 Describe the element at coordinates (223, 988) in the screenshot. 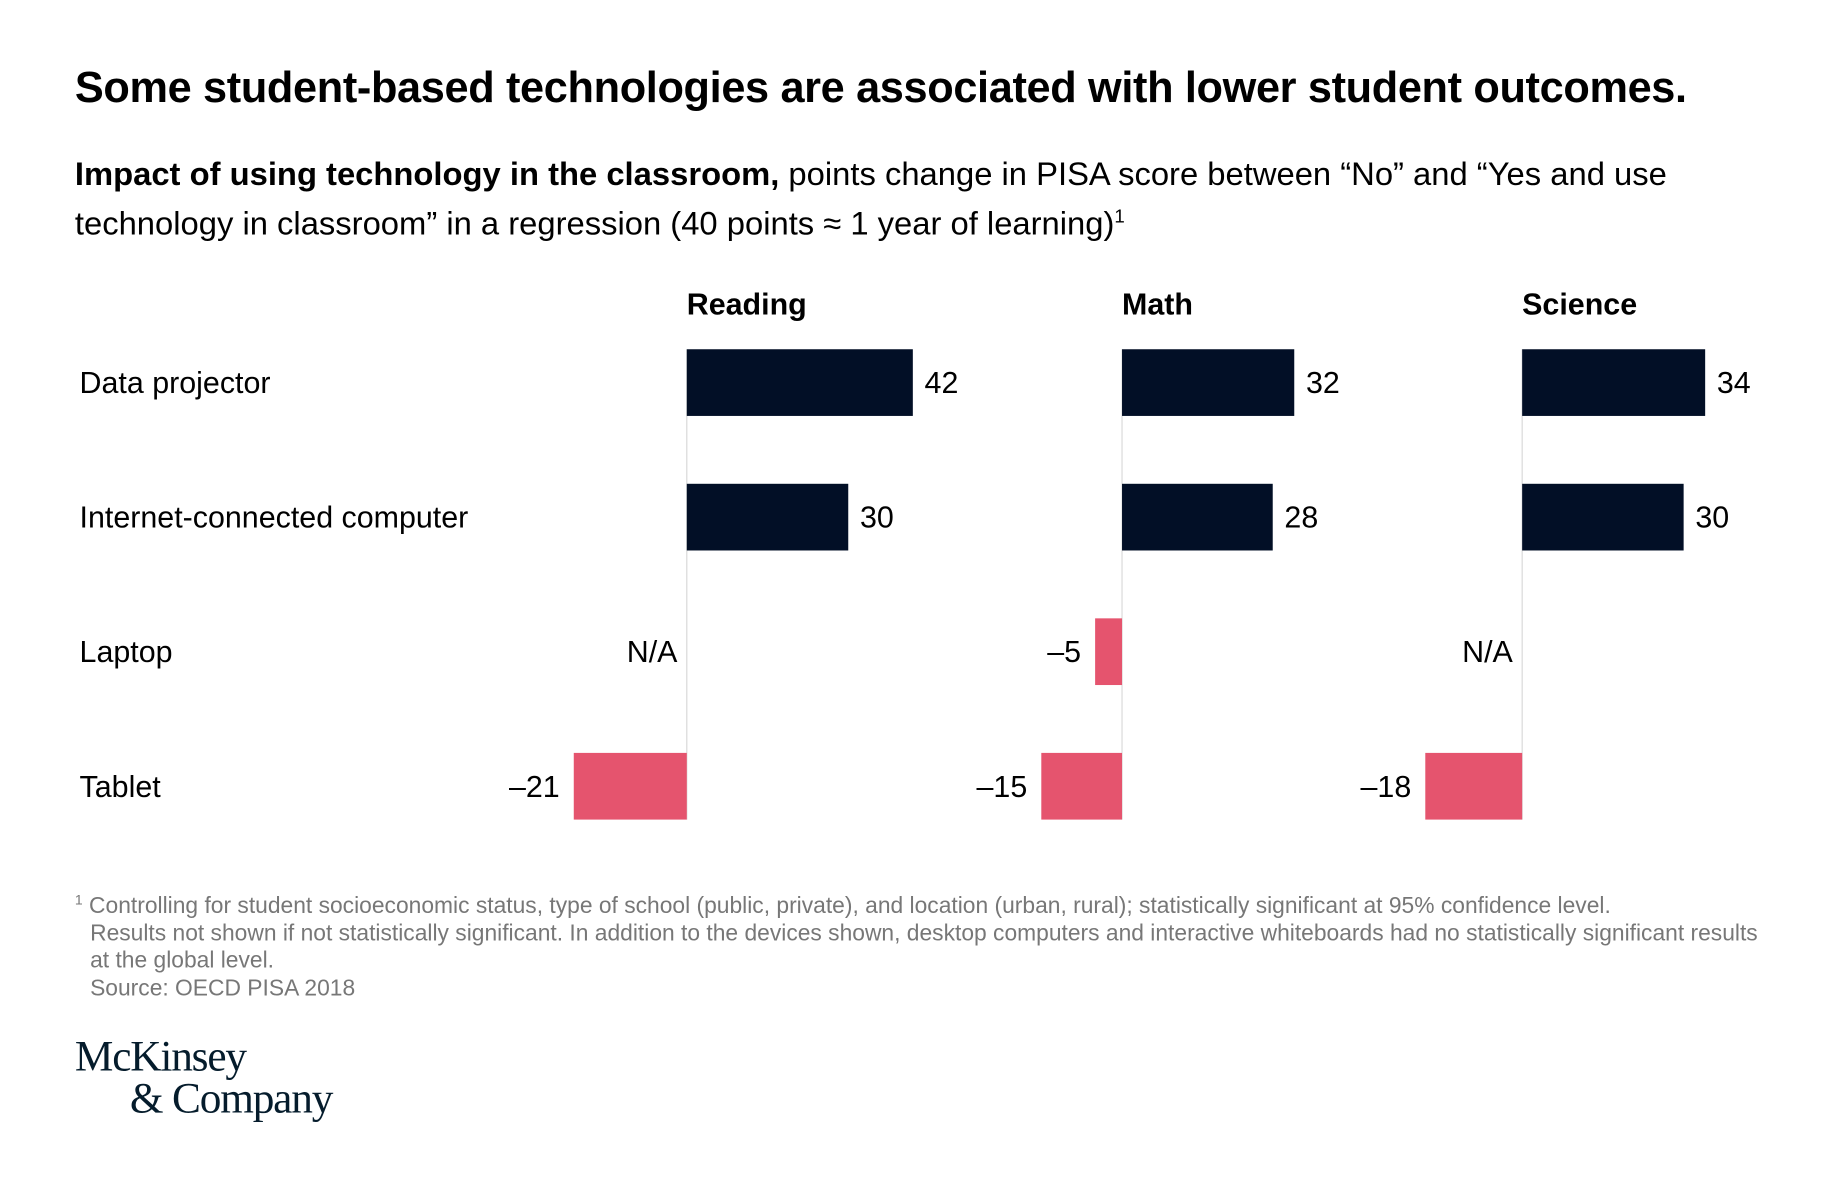

I see `source: Source: OECD PISA 2018` at that location.